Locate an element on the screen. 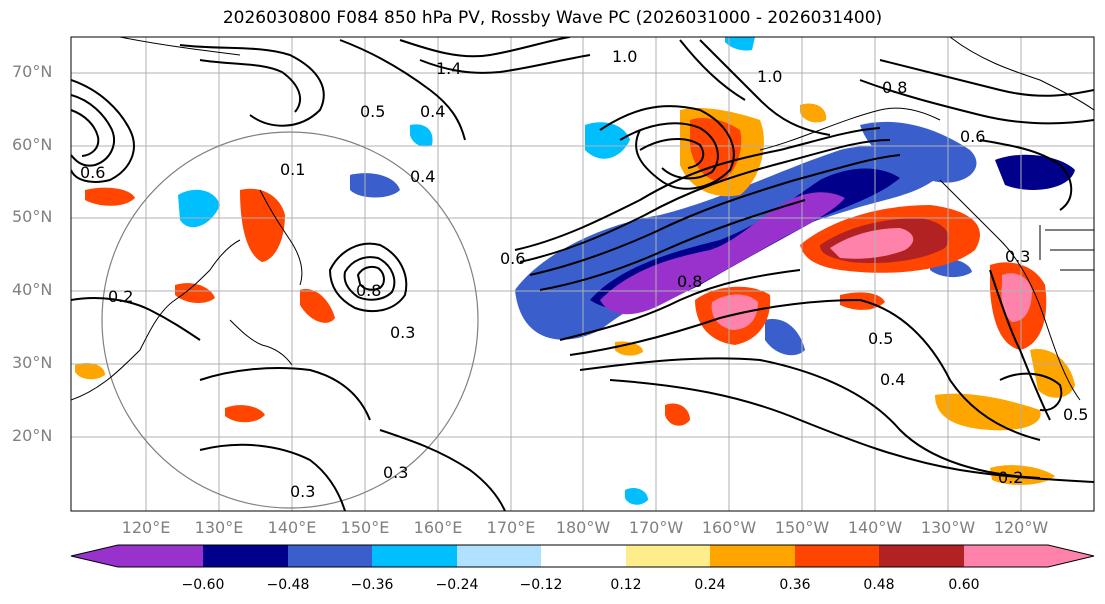 This screenshot has height=604, width=1105. positive-anomaly-west-coast-core is located at coordinates (1016, 297).